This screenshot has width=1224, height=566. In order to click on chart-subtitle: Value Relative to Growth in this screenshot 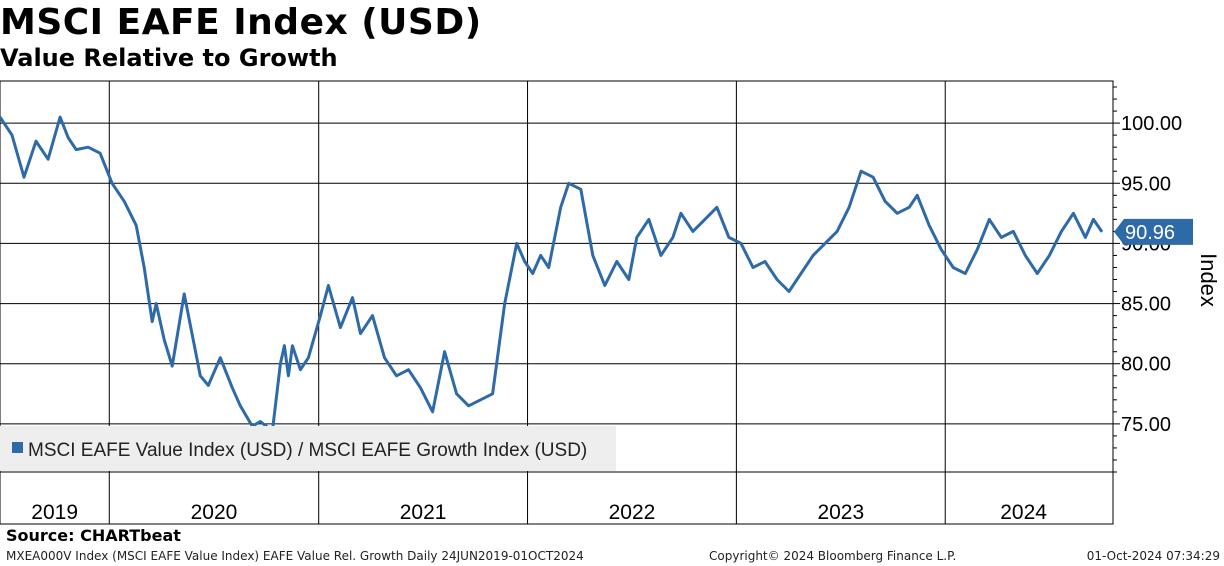, I will do `click(169, 58)`.